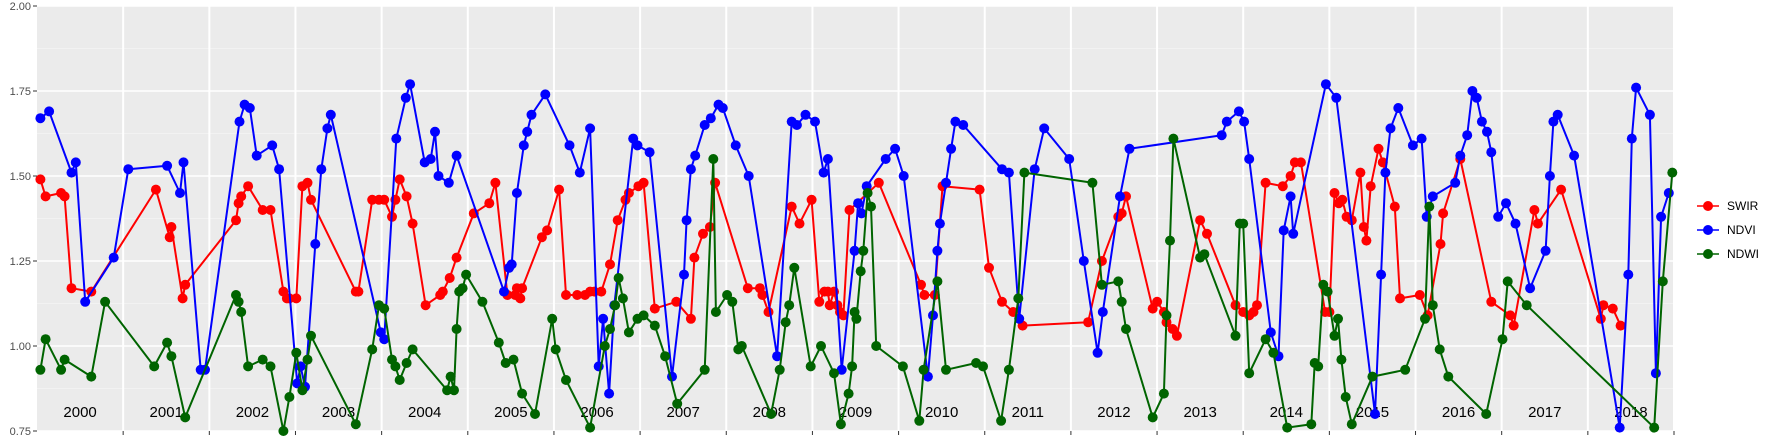  I want to click on year-label: 2007, so click(682, 412).